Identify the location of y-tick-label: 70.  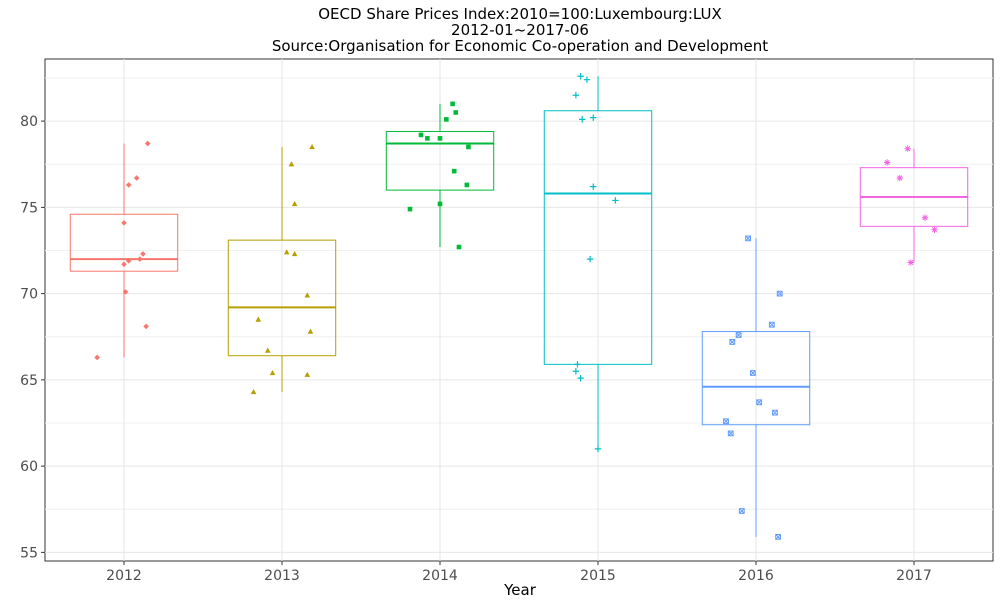
(29, 295).